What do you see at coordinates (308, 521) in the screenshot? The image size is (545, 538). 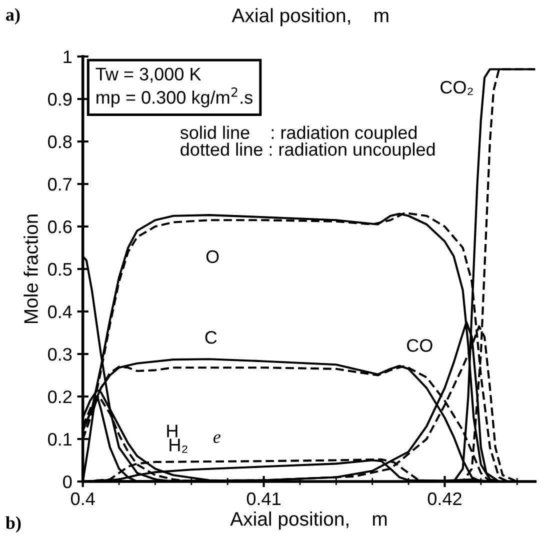 I see `x-axis-title: Axial position, m` at bounding box center [308, 521].